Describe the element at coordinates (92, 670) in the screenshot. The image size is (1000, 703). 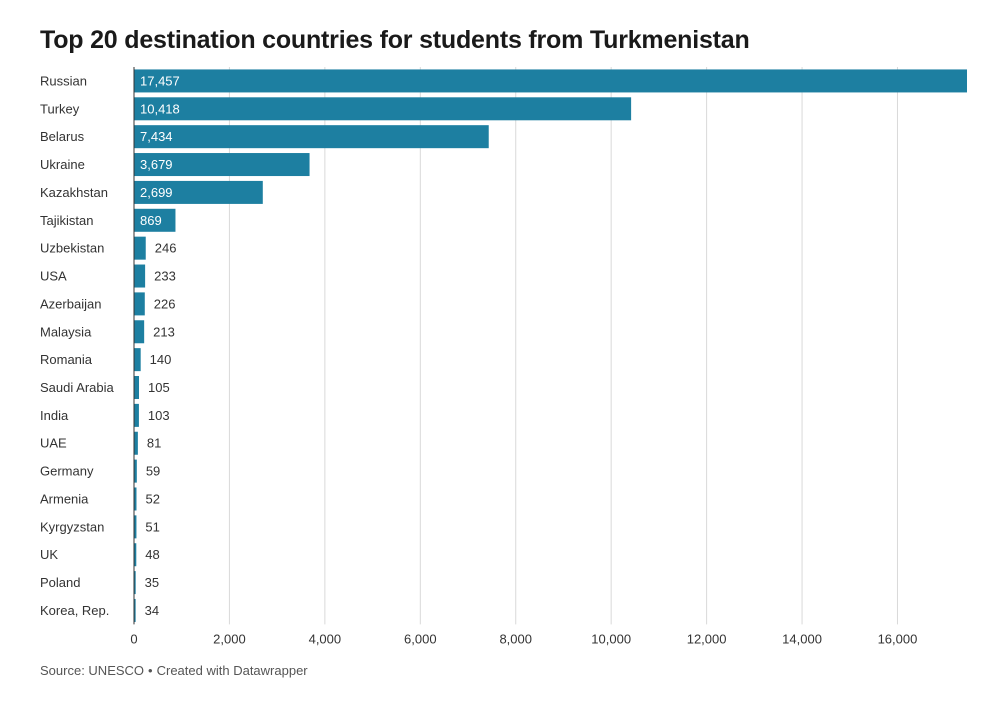
I see `source-note: Source: UNESCO` at that location.